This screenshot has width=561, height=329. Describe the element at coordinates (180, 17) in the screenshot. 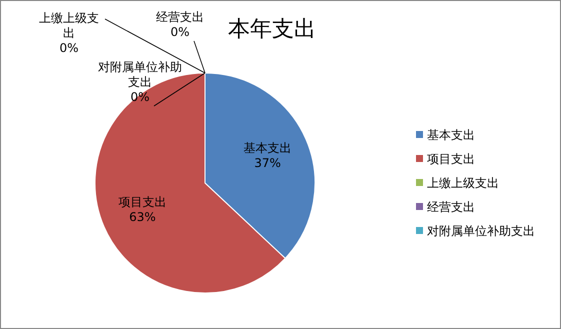

I see `category-label: 经营支出` at that location.